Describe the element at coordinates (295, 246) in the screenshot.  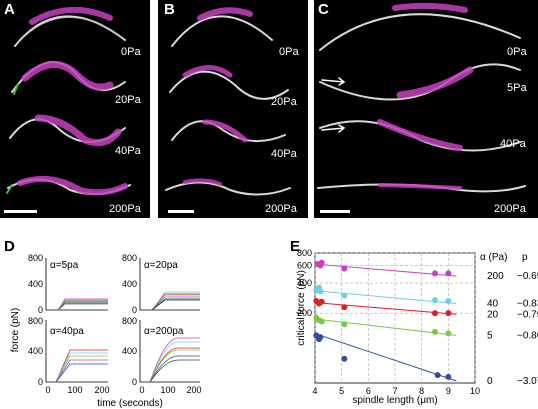
I see `panel-label-e: E` at that location.